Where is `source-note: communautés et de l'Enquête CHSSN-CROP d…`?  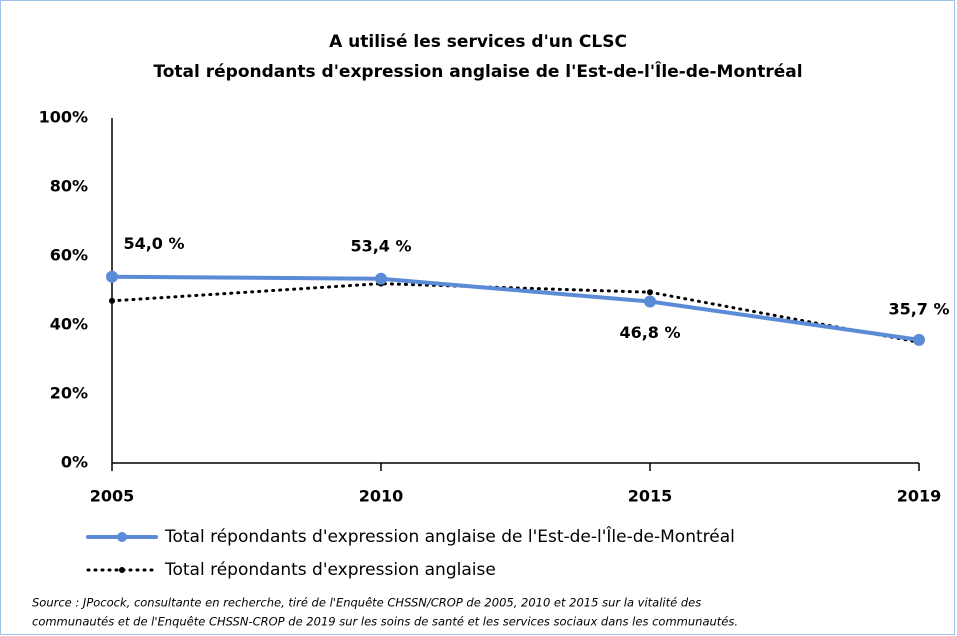
source-note: communautés et de l'Enquête CHSSN-CROP d… is located at coordinates (385, 622).